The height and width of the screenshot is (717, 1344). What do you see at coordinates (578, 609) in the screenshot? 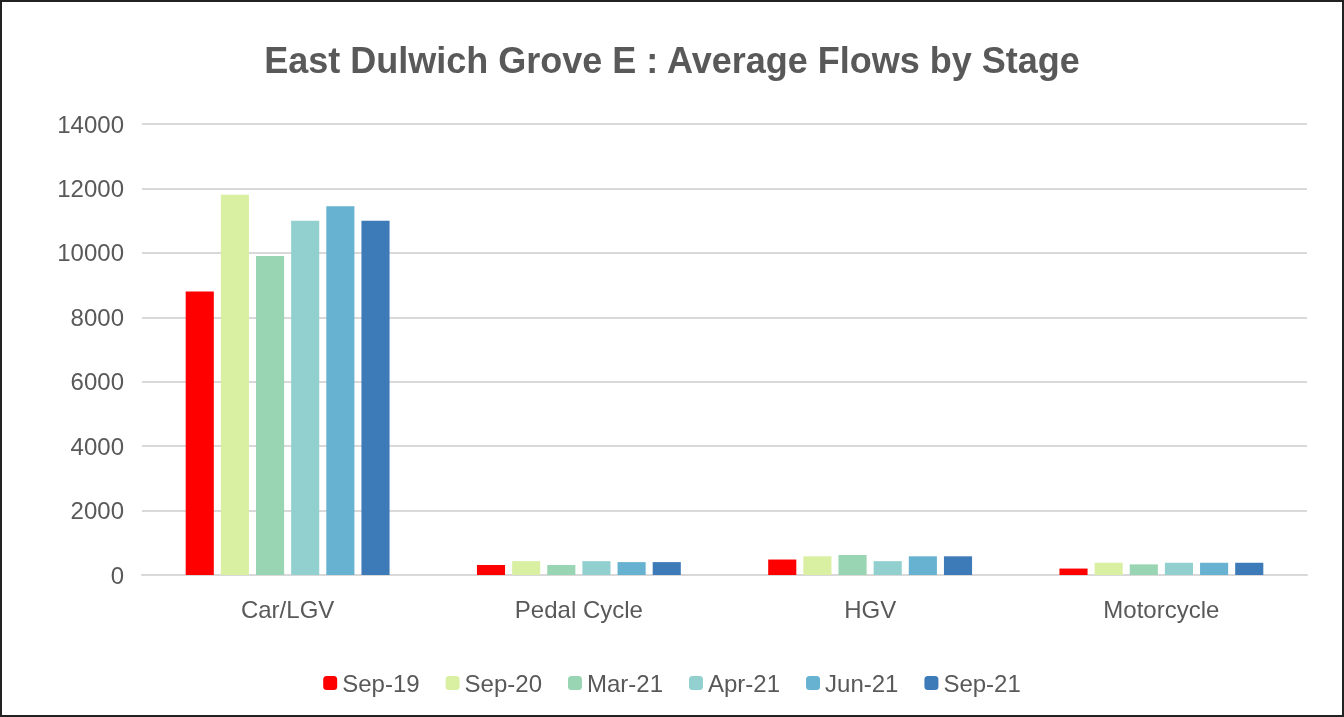
I see `x-tick-label: Pedal Cycle` at bounding box center [578, 609].